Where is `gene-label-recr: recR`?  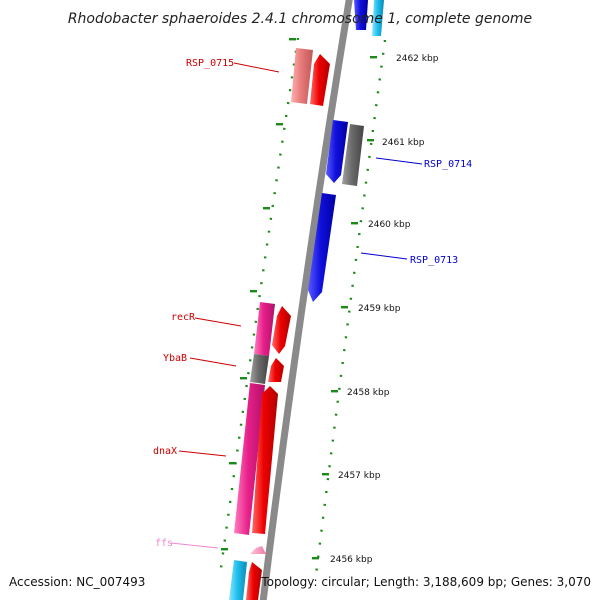
gene-label-recr: recR is located at coordinates (183, 317).